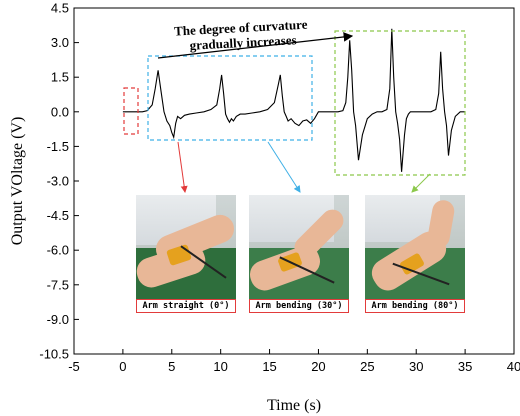  What do you see at coordinates (54, 354) in the screenshot?
I see `y-tick-label: -10.5` at bounding box center [54, 354].